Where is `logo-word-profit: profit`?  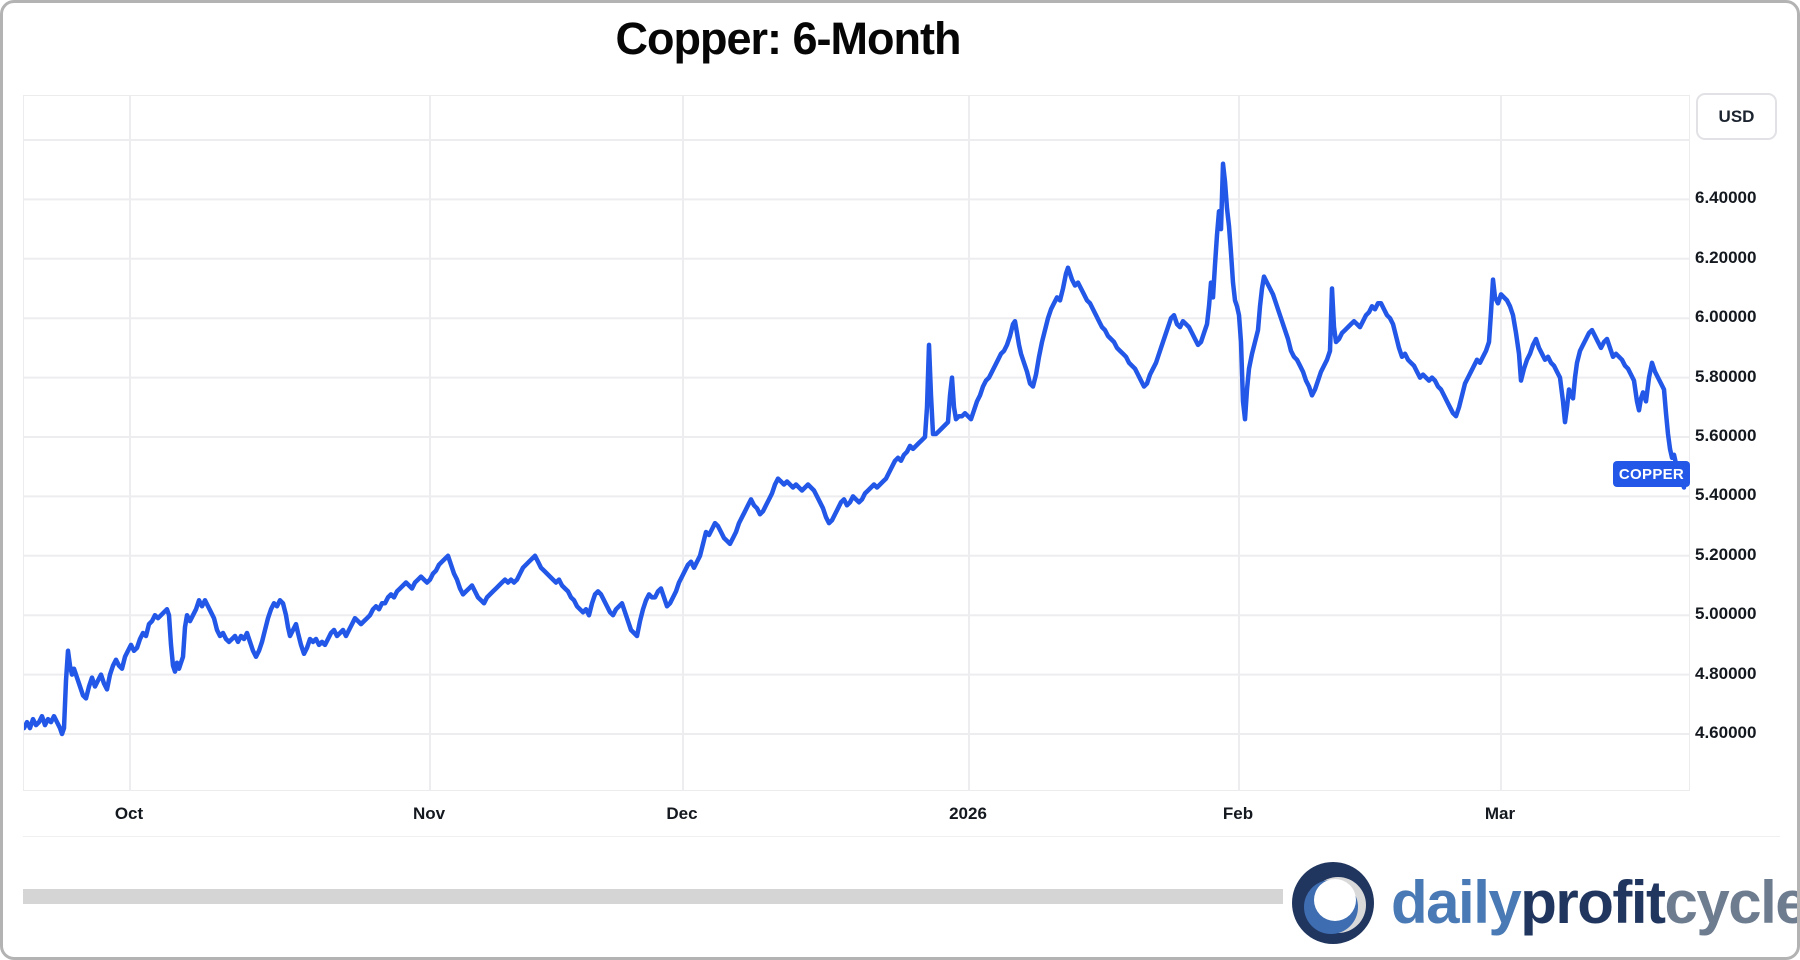 logo-word-profit: profit is located at coordinates (1593, 902).